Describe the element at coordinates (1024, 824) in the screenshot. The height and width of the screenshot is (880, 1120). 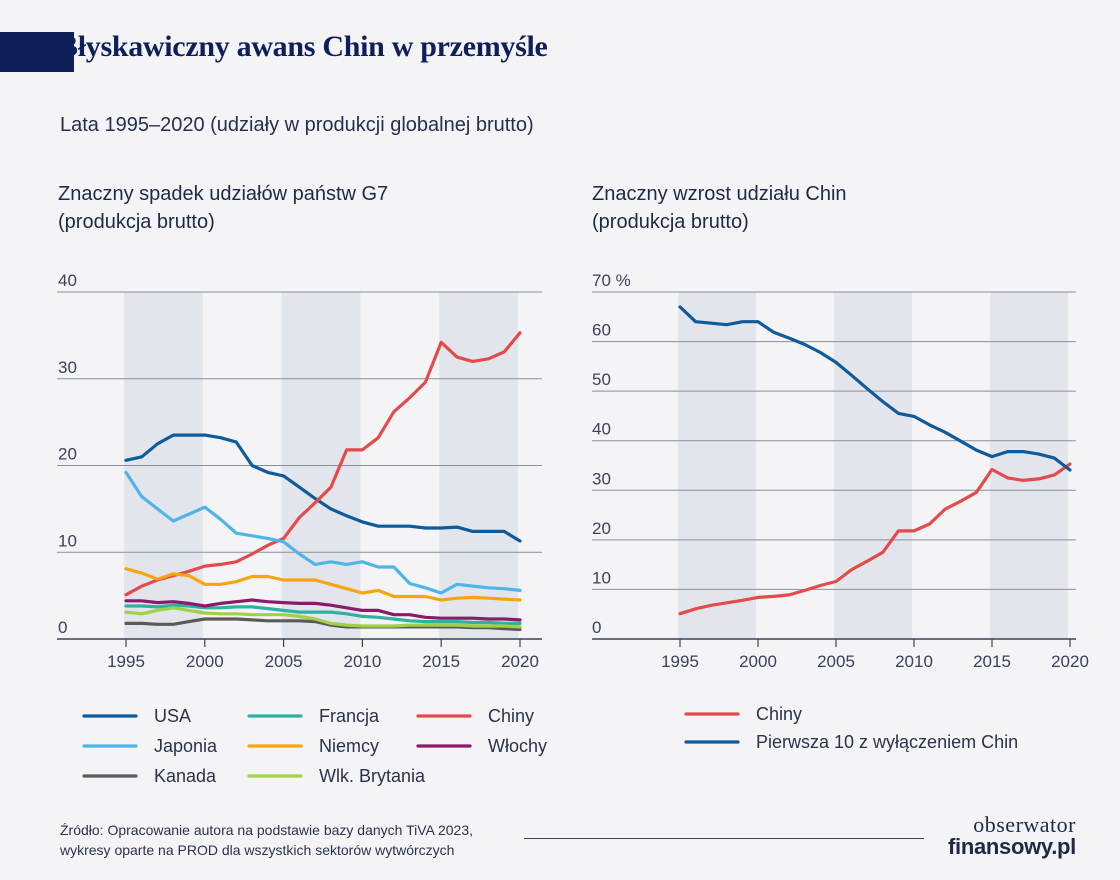
I see `logo-top-text: obserwator` at that location.